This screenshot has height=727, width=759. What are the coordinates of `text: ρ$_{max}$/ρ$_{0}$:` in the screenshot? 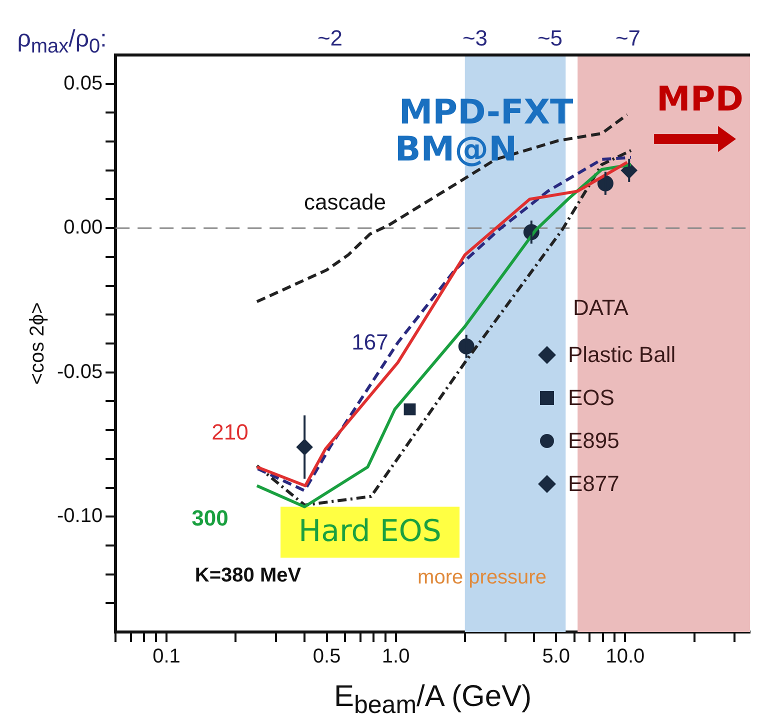 It's located at (62, 42).